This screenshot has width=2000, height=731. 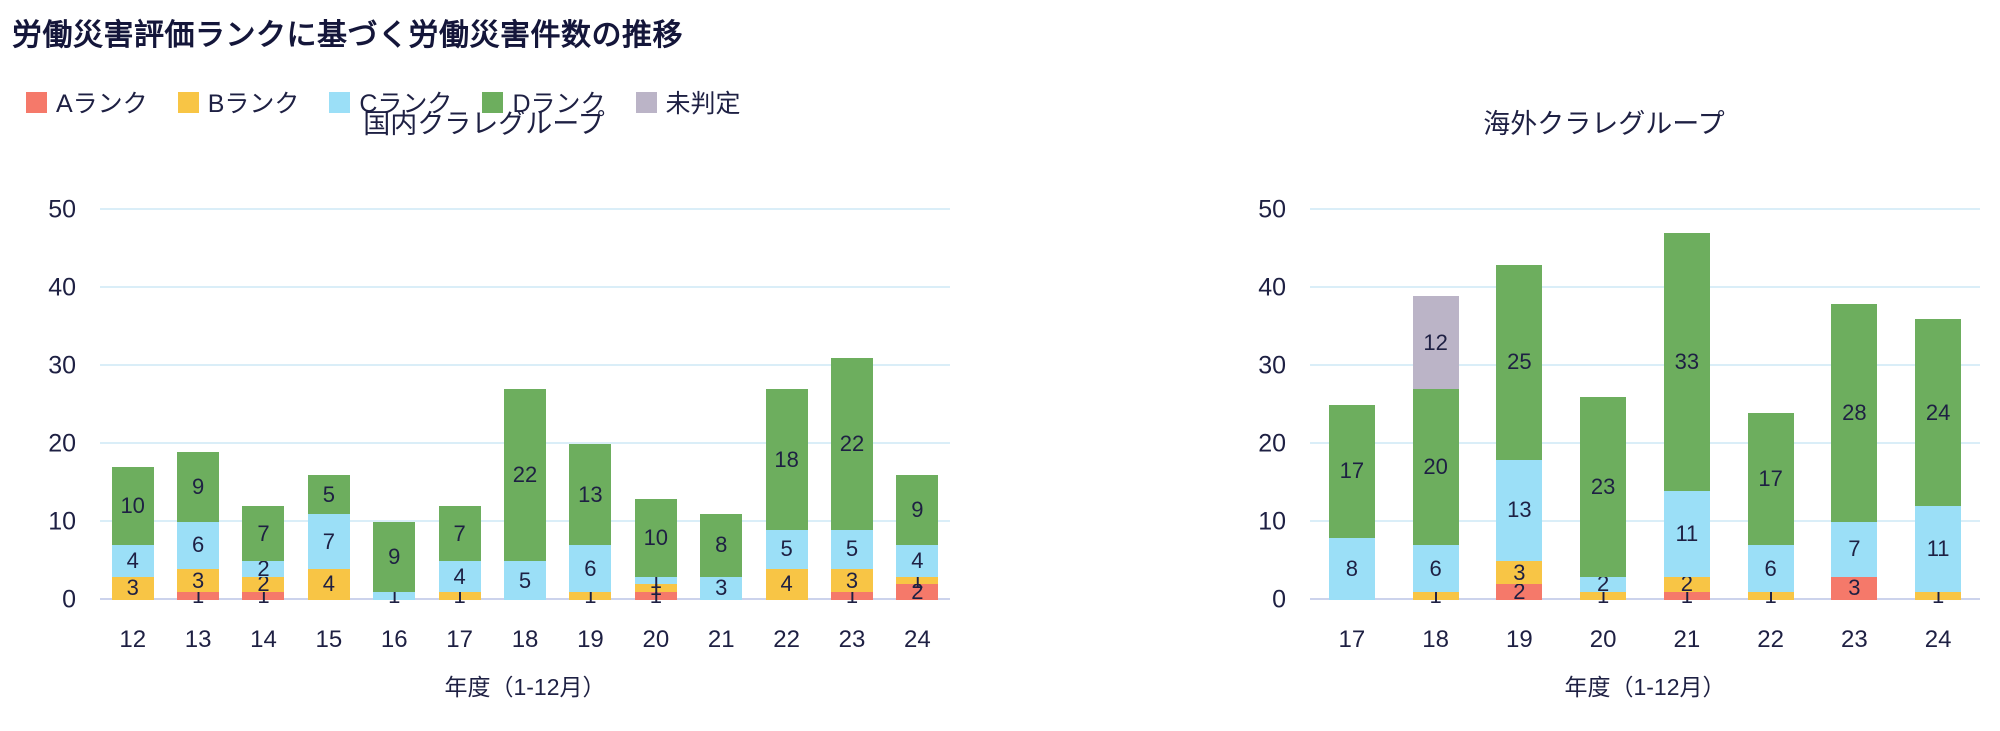 What do you see at coordinates (132, 561) in the screenshot?
I see `data-label: 4` at bounding box center [132, 561].